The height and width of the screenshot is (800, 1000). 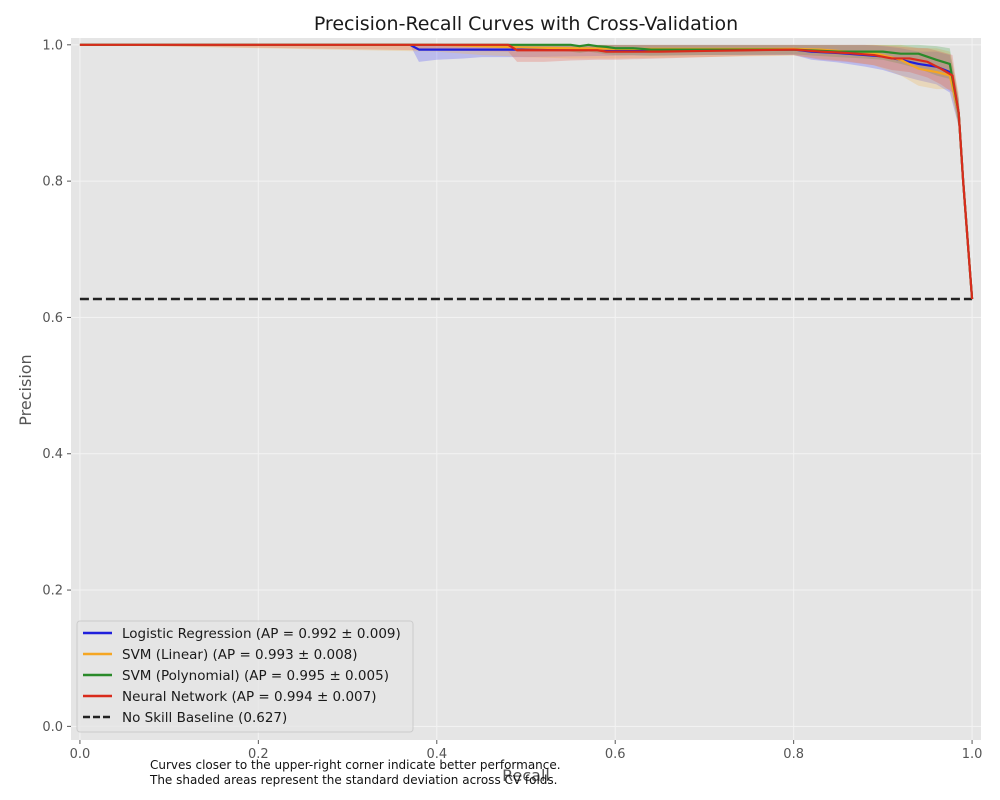 I want to click on x-axis-label: Recall, so click(x=526, y=775).